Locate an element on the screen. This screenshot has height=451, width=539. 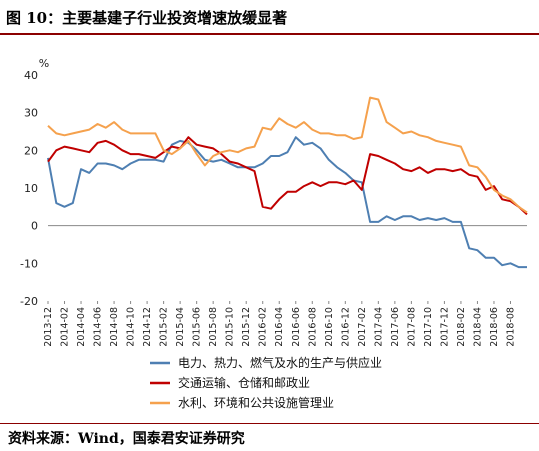
x-tick-label: 2015-10 is located at coordinates (230, 327).